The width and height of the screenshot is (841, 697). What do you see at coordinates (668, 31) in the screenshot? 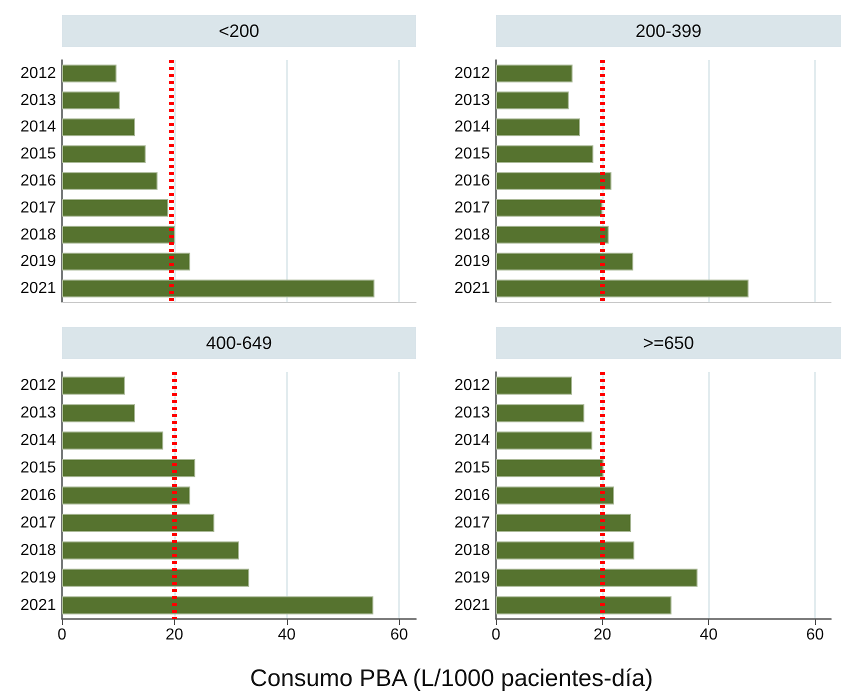
I see `chart-title: 200-399` at bounding box center [668, 31].